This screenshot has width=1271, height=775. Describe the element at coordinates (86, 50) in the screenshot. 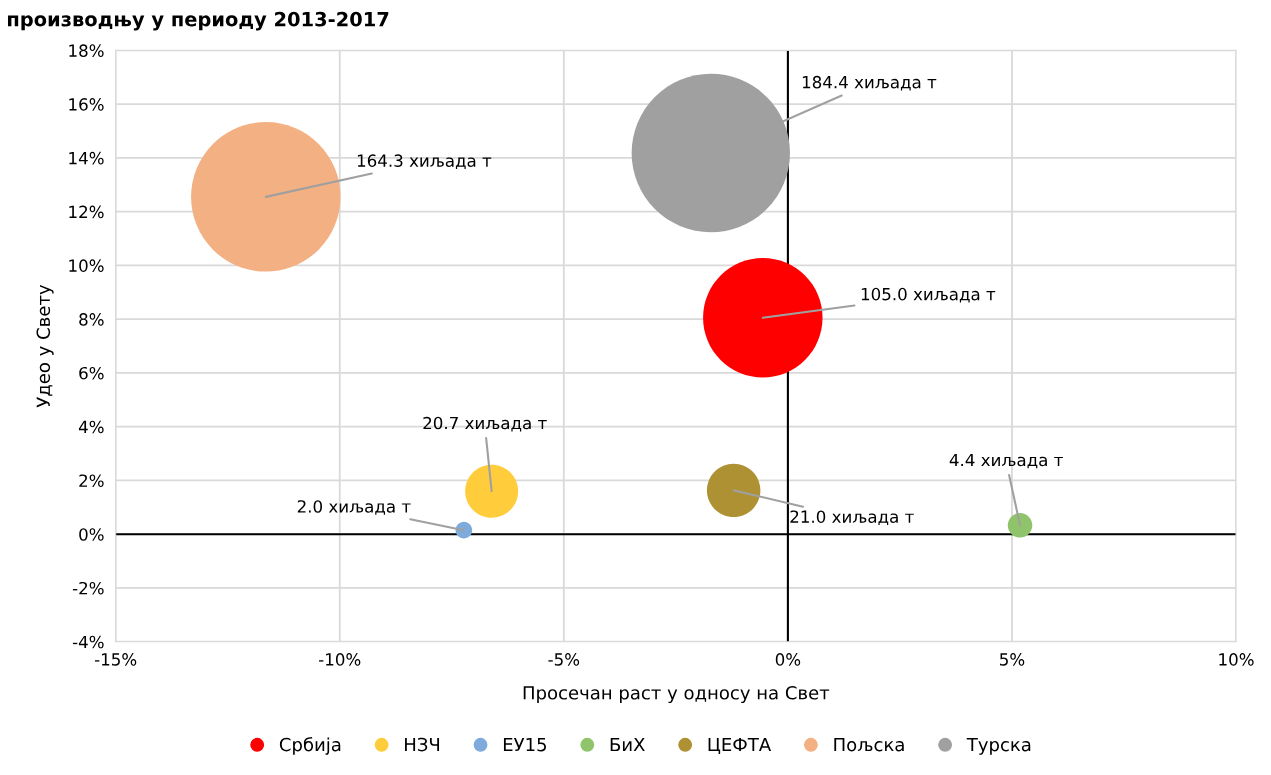

I see `y-tick-label: 18%` at that location.